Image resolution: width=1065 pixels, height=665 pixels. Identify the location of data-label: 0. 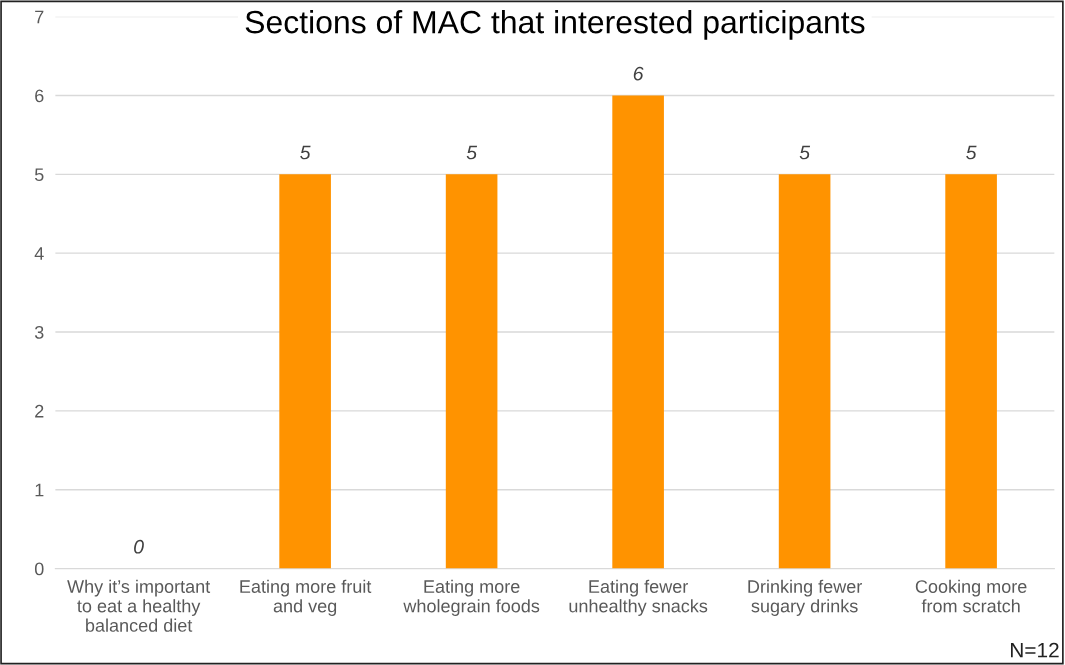
(139, 546).